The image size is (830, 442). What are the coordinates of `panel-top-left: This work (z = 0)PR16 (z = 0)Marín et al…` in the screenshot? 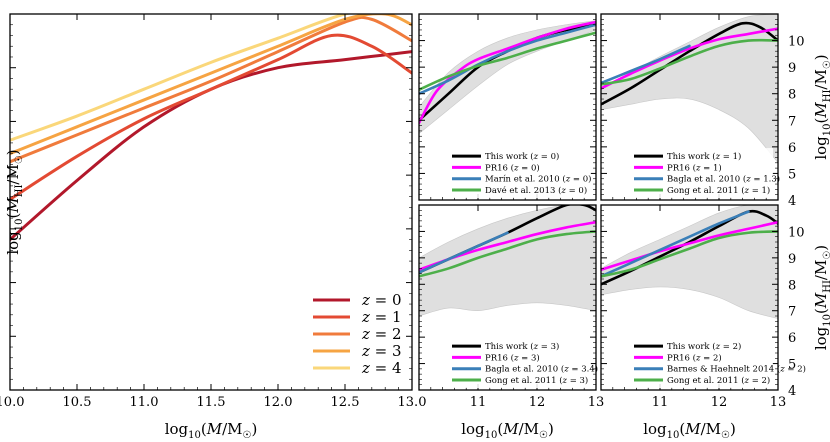 It's located at (507, 107).